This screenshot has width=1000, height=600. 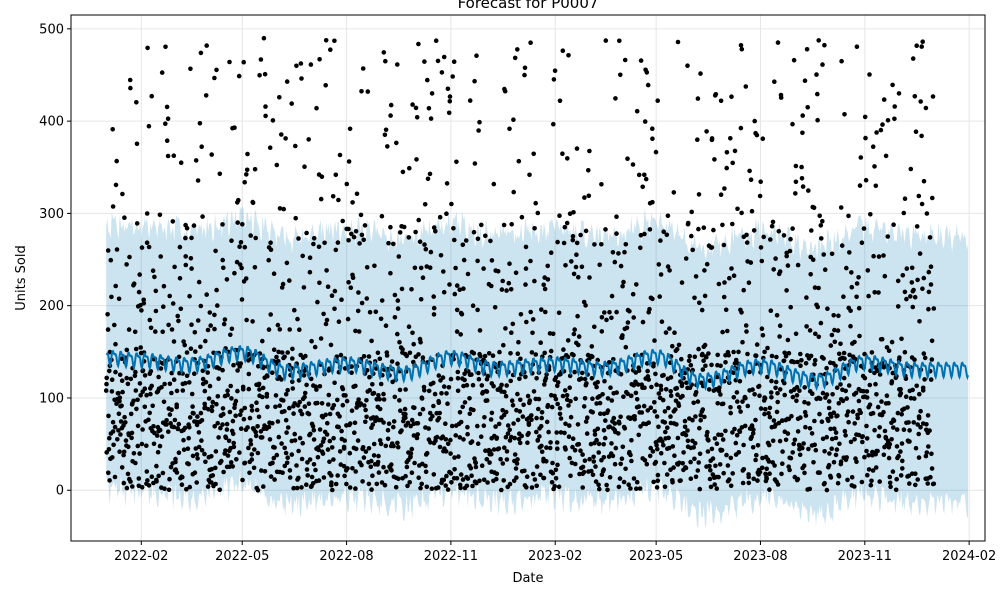 I want to click on x-tick-label: 2023-02, so click(x=555, y=556).